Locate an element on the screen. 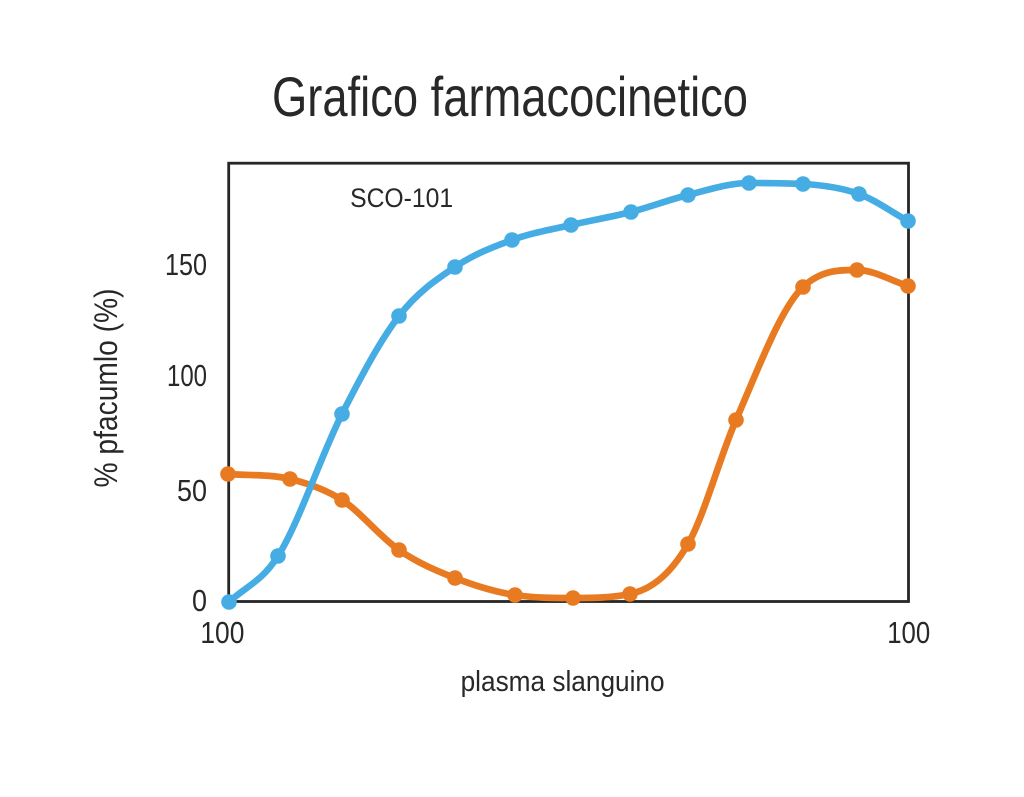 Image resolution: width=1024 pixels, height=797 pixels. svg-text: % pfacumlo (%) is located at coordinates (106, 388).